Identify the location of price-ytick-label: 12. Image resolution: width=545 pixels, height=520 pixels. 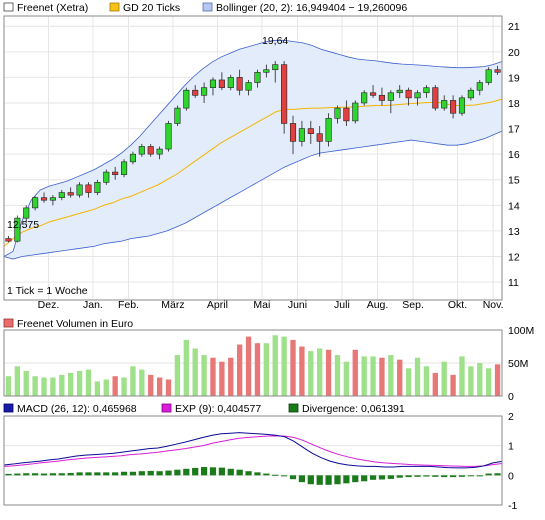
(514, 258).